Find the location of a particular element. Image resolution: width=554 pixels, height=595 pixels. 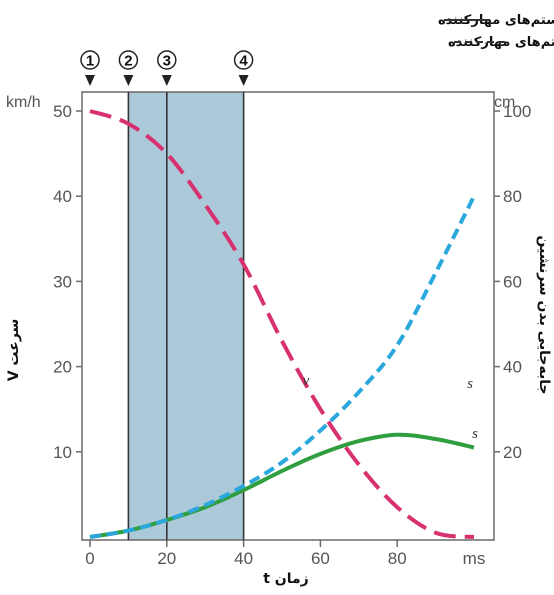

x-tick-label: 20 is located at coordinates (166, 558).